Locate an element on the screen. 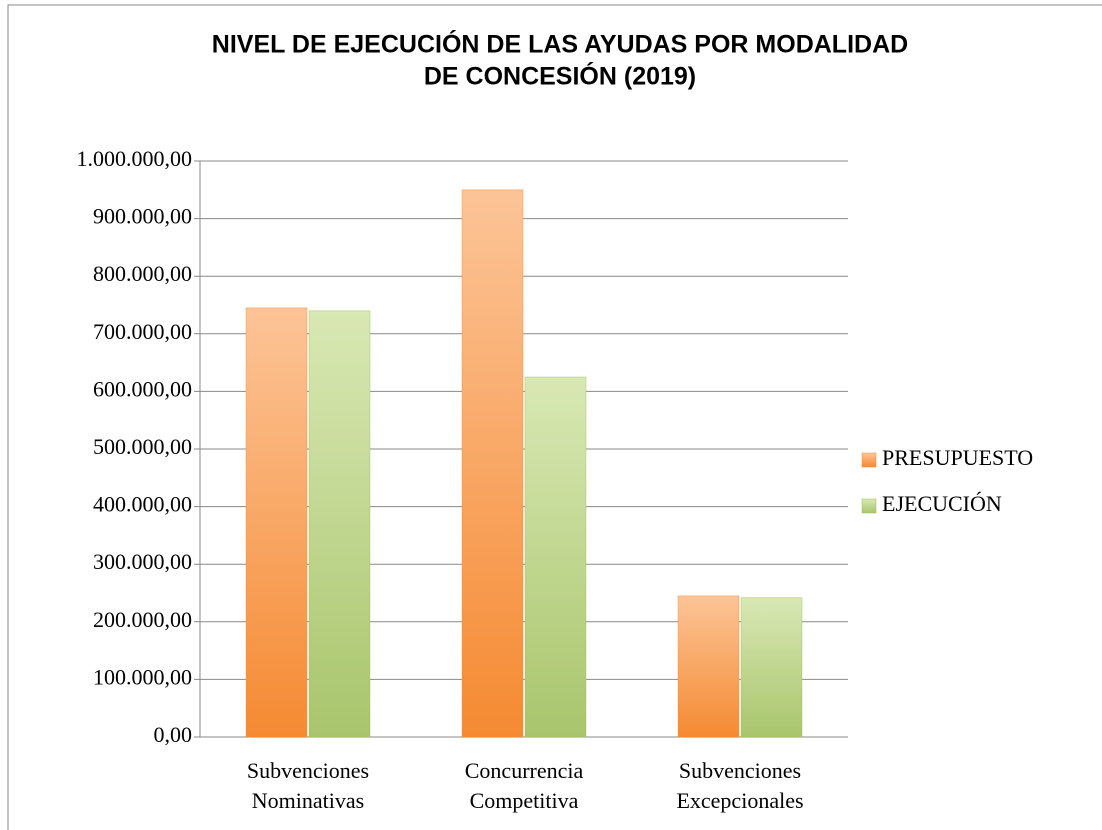 The height and width of the screenshot is (830, 1102). x-tick-label: Concurrencia is located at coordinates (524, 770).